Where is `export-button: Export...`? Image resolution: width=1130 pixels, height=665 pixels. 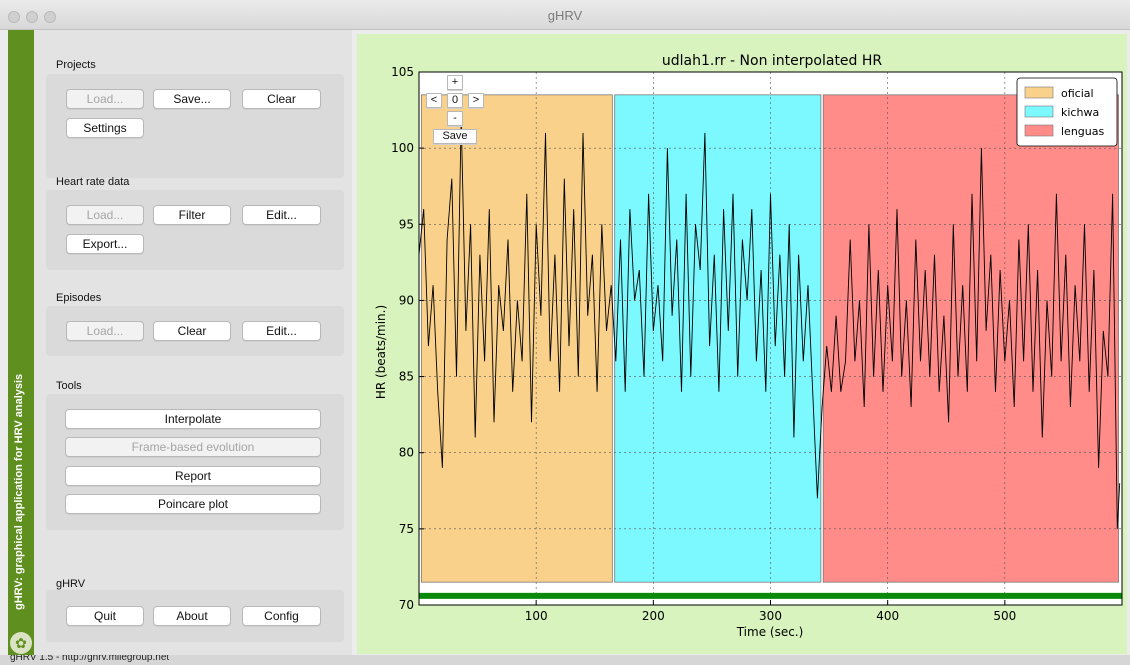 export-button: Export... is located at coordinates (105, 244).